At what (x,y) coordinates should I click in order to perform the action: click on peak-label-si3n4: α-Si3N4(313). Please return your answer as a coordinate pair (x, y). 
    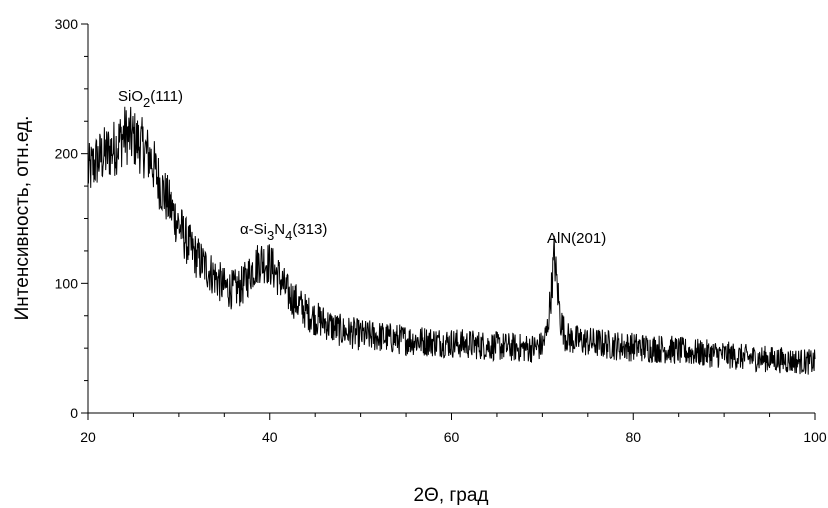
    Looking at the image, I should click on (283, 232).